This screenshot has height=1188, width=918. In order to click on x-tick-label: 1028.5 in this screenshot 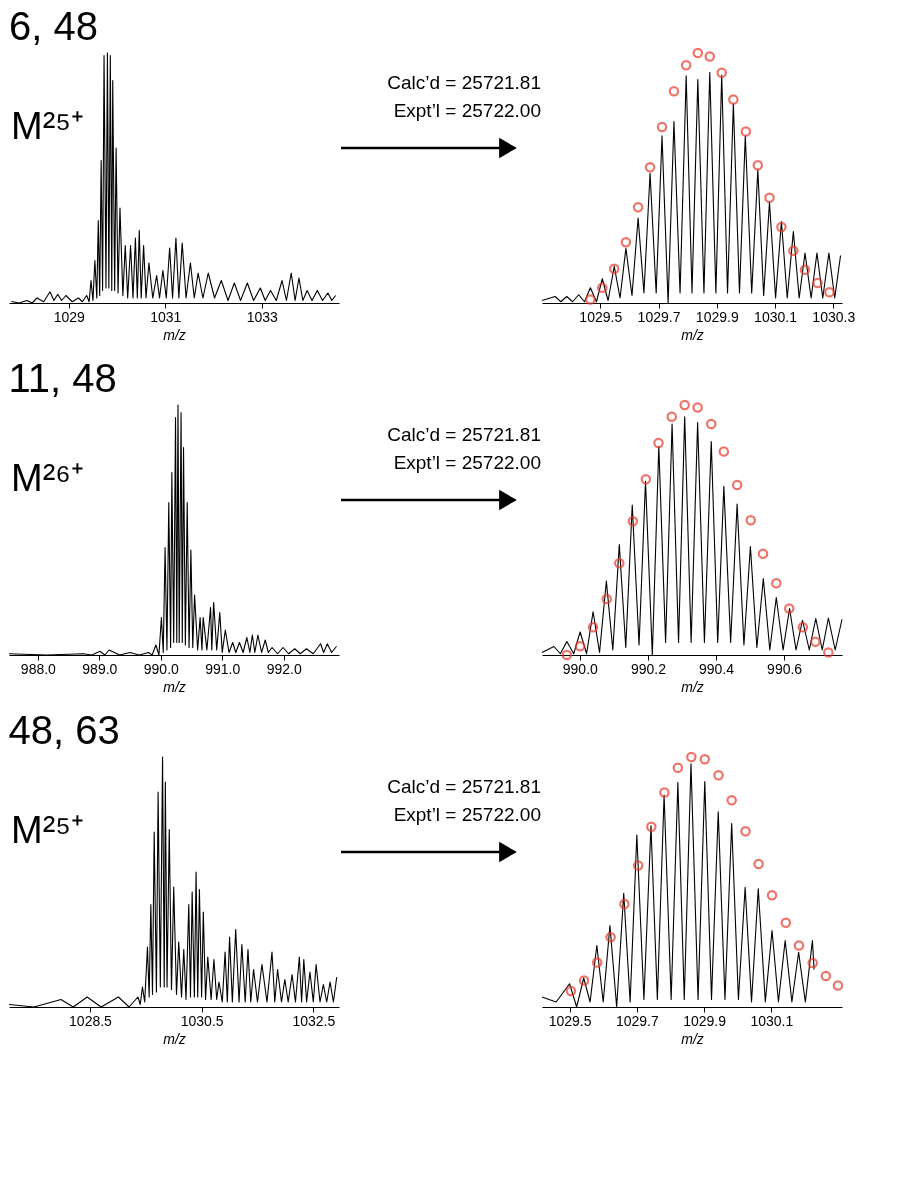, I will do `click(91, 1020)`.